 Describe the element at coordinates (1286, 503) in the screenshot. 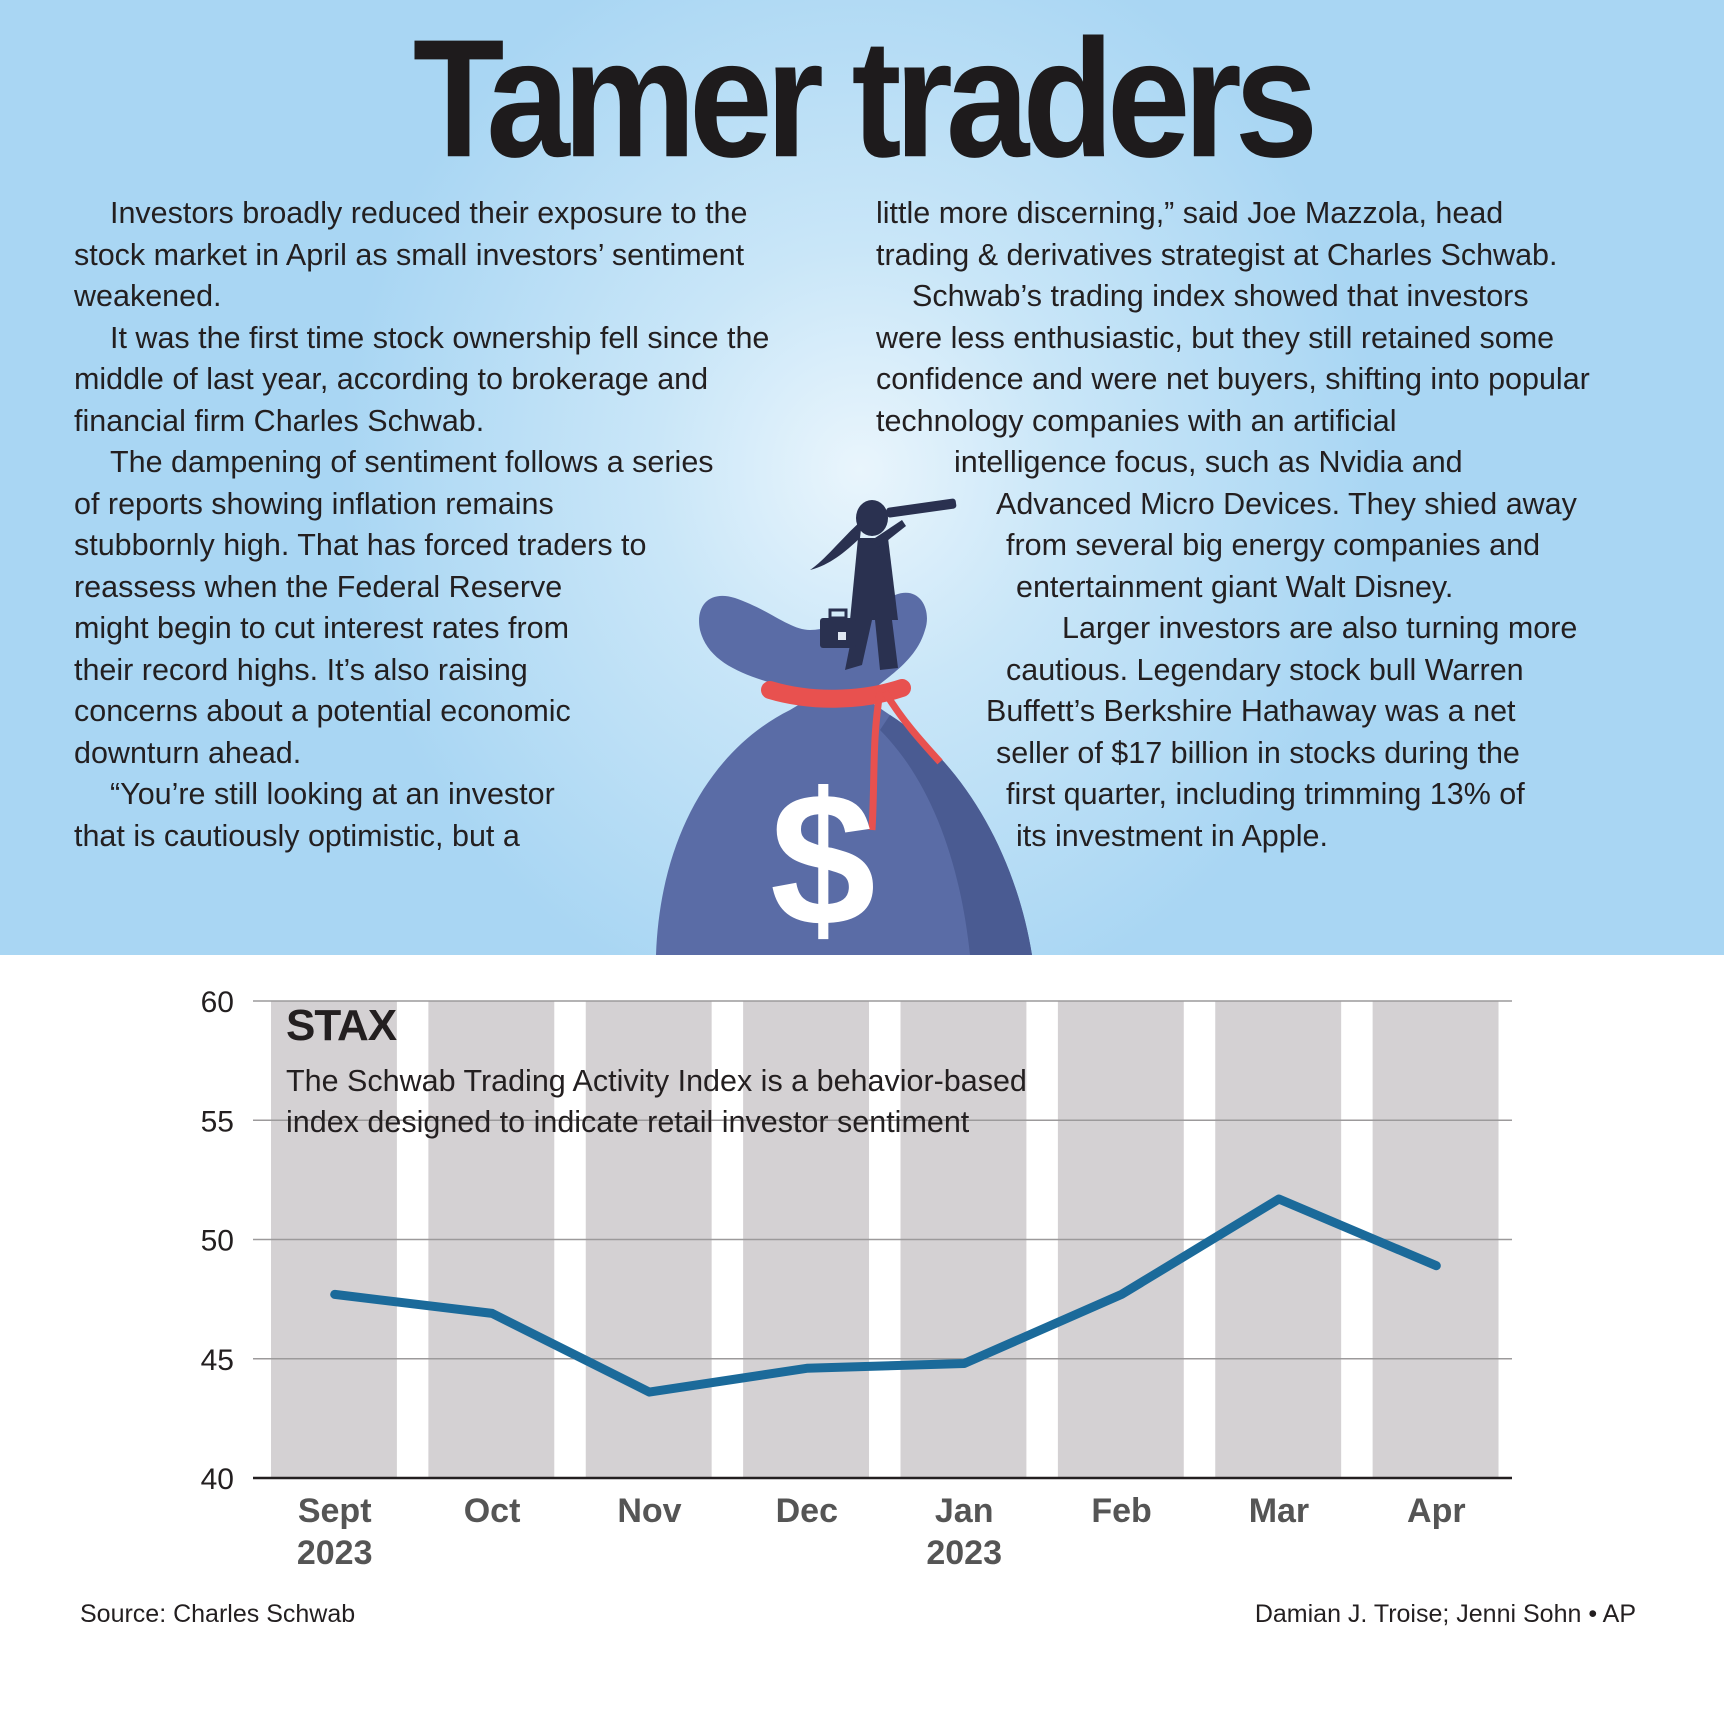

I see `article-line: Advanced Micro Devices. They shied away` at that location.